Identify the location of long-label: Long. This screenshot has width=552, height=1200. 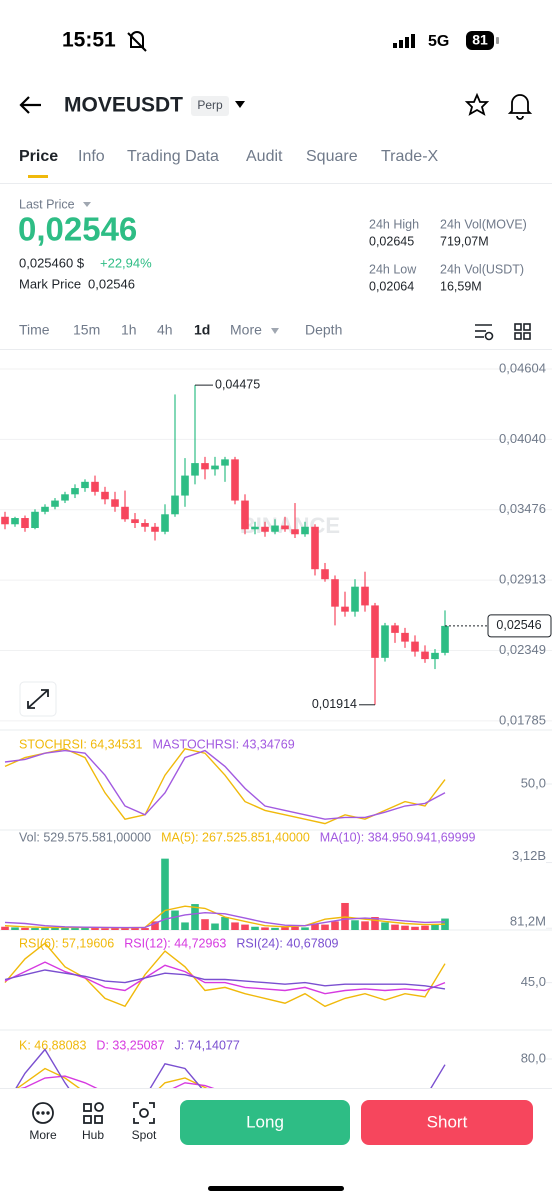
(265, 1121).